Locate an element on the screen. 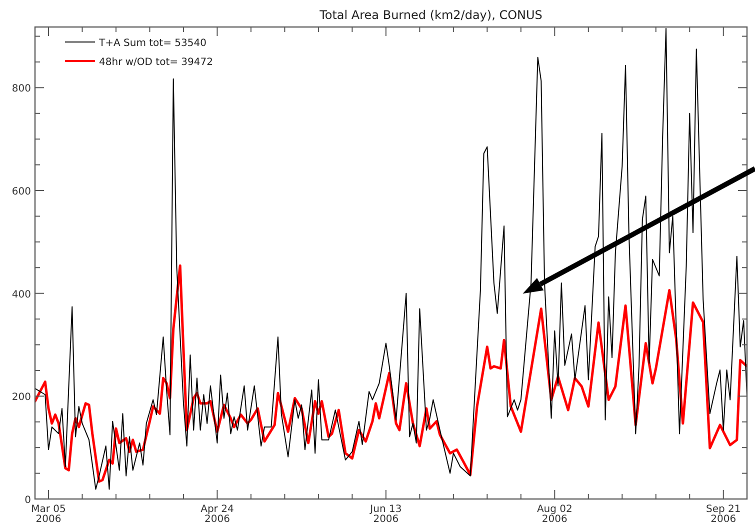 This screenshot has width=755, height=531. chart-title: Total Area Burned (km2/day), CONUS is located at coordinates (430, 15).